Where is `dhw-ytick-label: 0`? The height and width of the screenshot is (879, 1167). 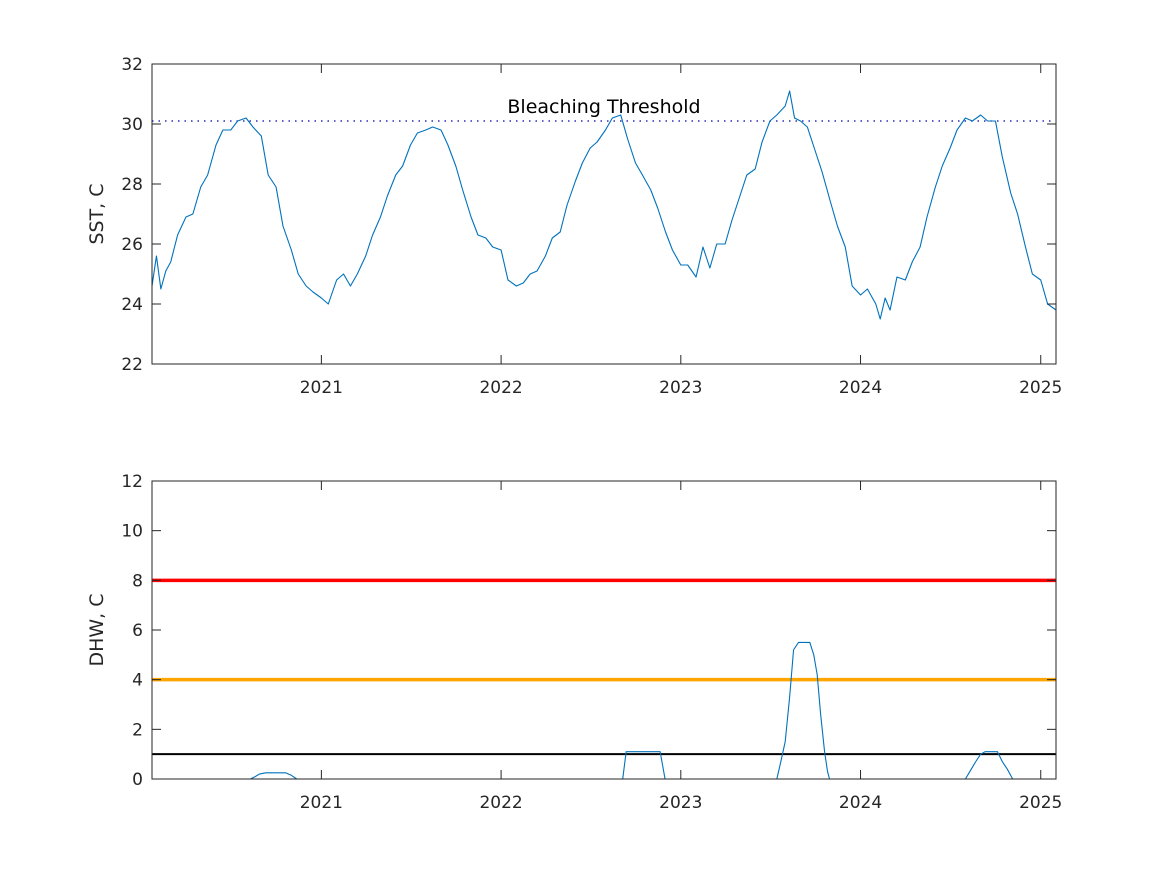 dhw-ytick-label: 0 is located at coordinates (137, 780).